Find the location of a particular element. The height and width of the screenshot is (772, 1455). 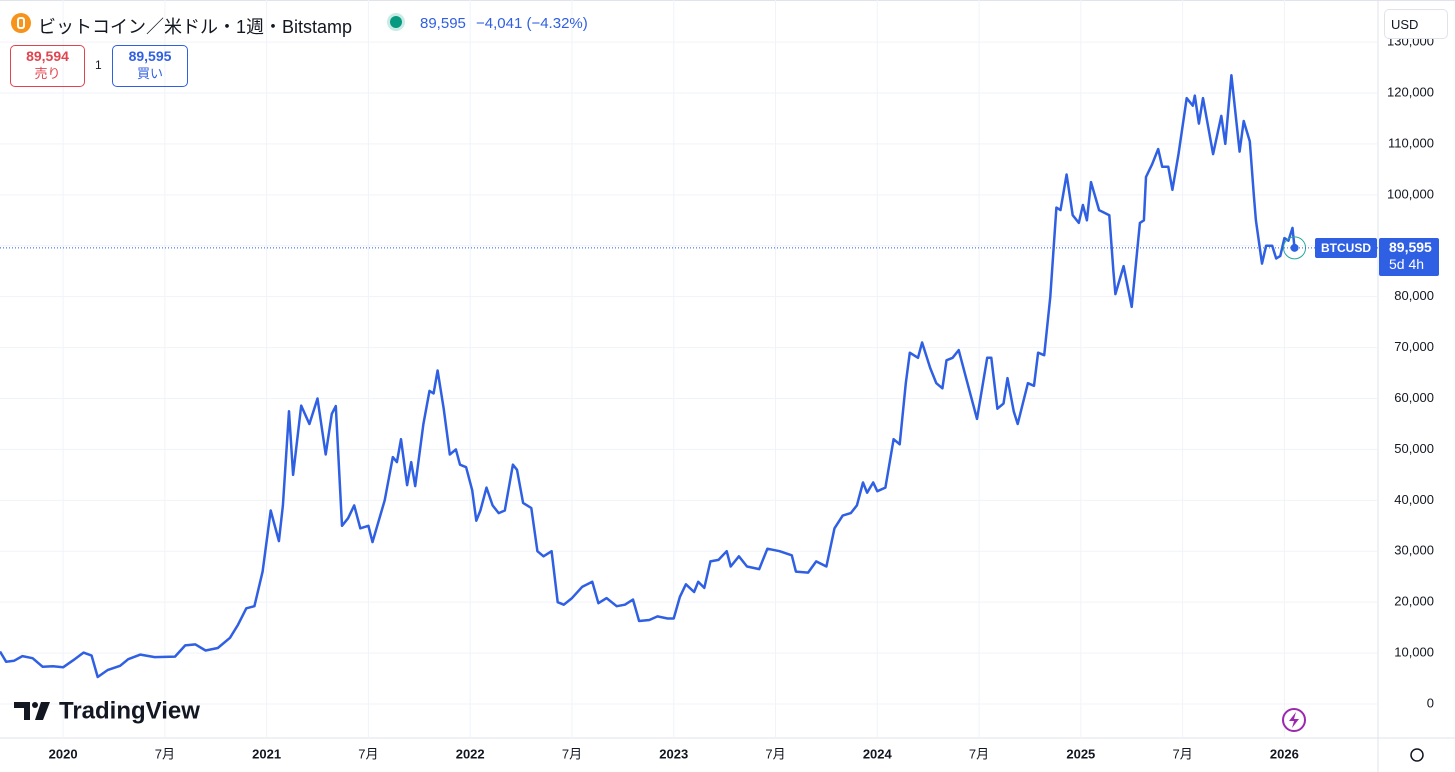

logo-mark is located at coordinates (32, 711).